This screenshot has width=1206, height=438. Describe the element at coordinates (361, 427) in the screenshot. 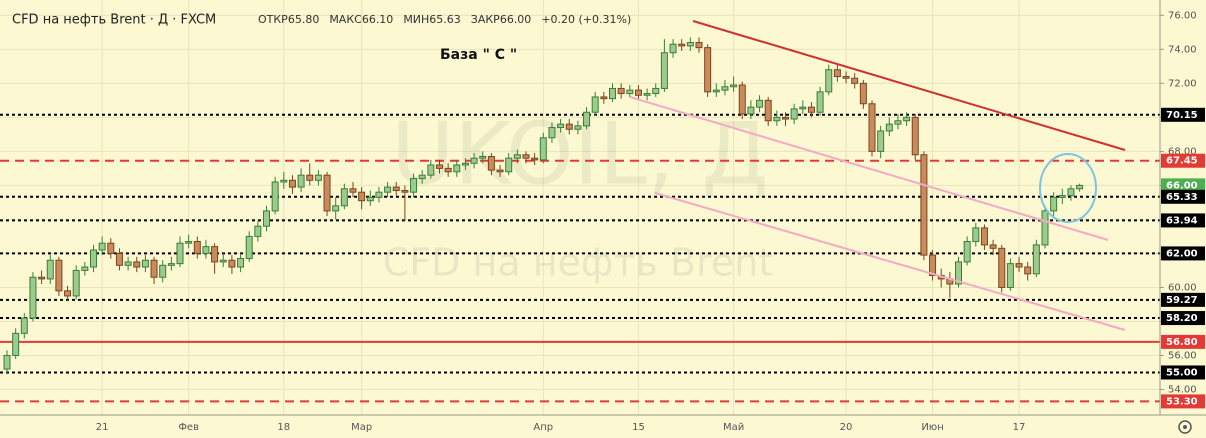

I see `x-tick-label: Мар` at that location.